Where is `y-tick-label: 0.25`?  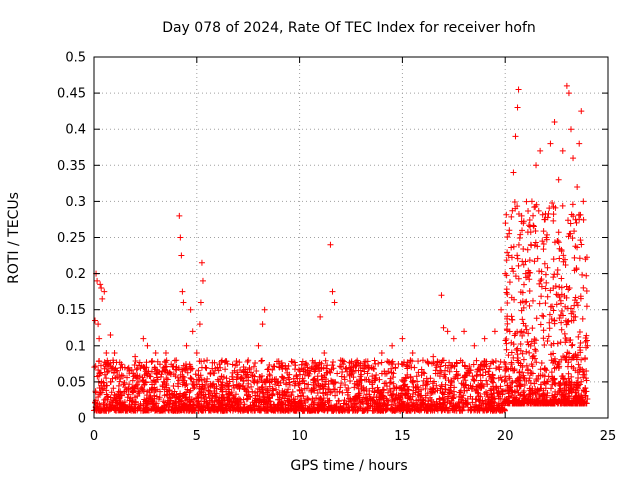
y-tick-label: 0.25 is located at coordinates (71, 238).